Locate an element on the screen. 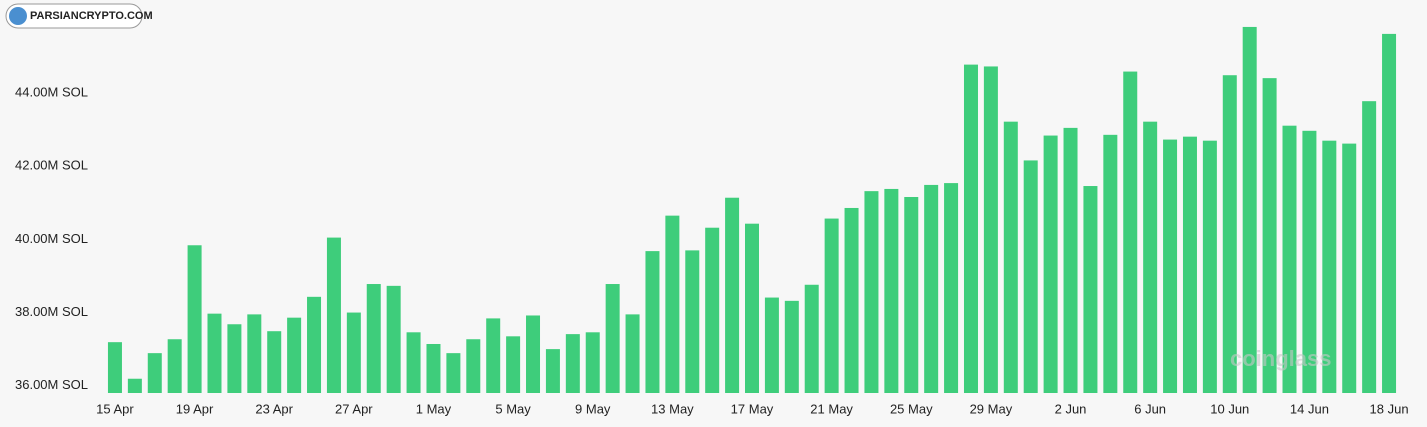  x-tick-label: 21 May is located at coordinates (831, 408).